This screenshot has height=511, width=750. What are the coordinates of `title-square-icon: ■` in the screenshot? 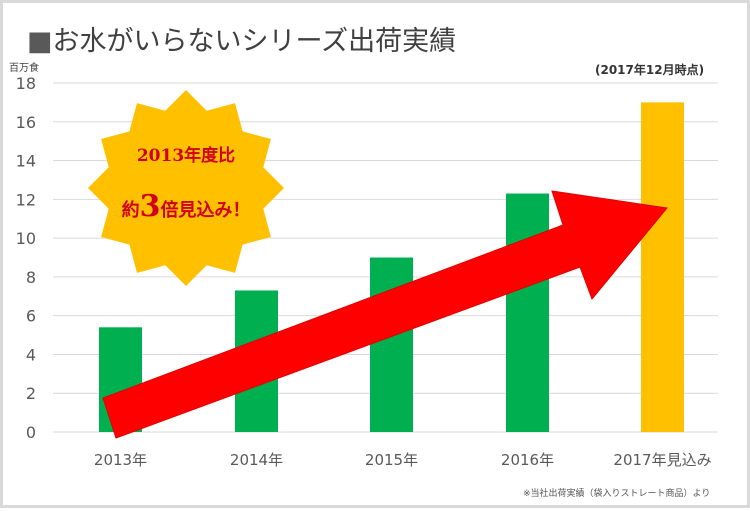 It's located at (40, 41).